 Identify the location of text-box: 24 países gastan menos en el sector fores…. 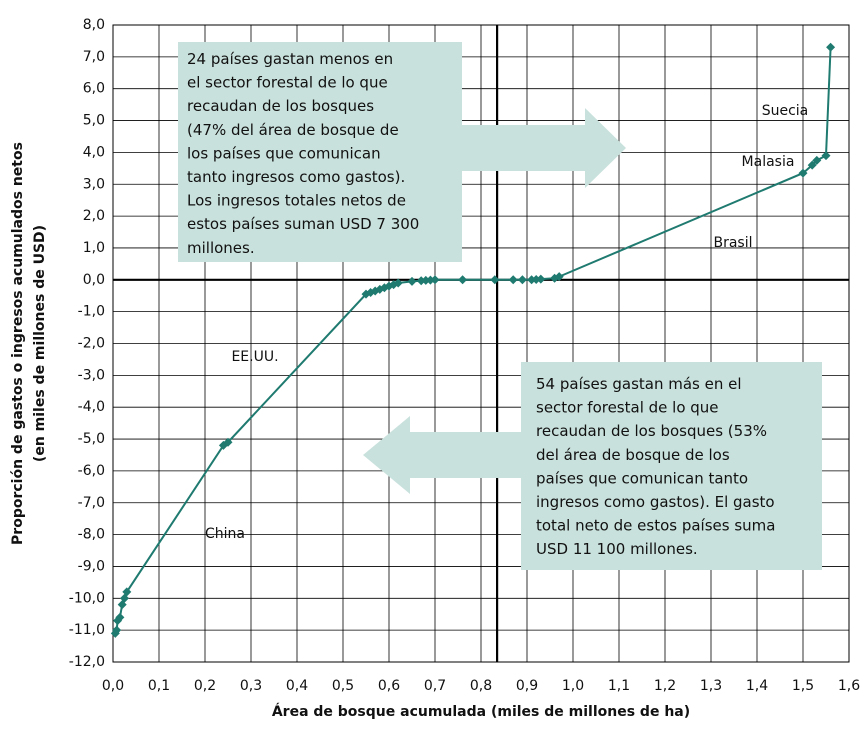
(320, 152).